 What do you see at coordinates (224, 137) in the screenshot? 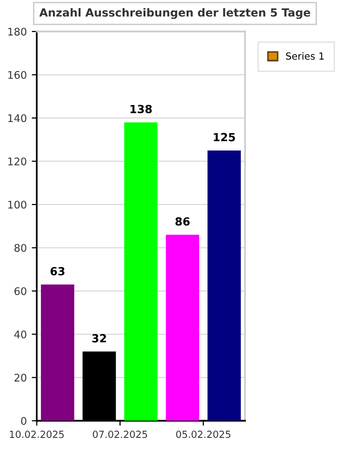
I see `data-label: 125` at bounding box center [224, 137].